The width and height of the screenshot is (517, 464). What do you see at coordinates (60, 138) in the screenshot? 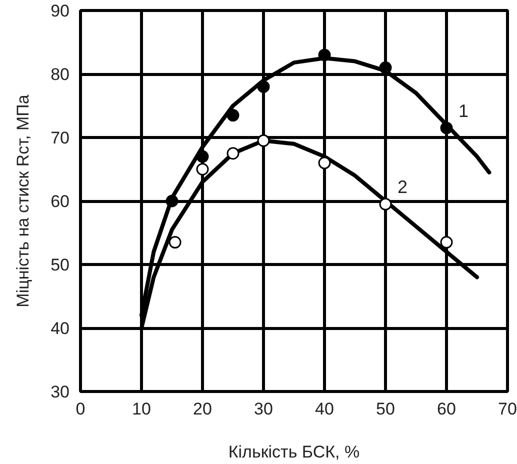
I see `y-tick-label: 70` at bounding box center [60, 138].